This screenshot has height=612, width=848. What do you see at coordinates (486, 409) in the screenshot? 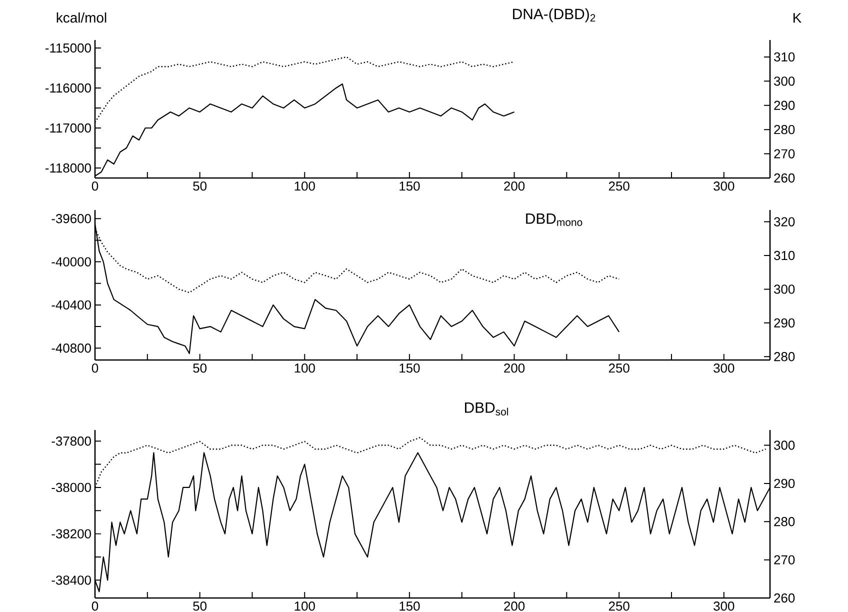
I see `chart-title: DBD$_{sol}$` at bounding box center [486, 409].